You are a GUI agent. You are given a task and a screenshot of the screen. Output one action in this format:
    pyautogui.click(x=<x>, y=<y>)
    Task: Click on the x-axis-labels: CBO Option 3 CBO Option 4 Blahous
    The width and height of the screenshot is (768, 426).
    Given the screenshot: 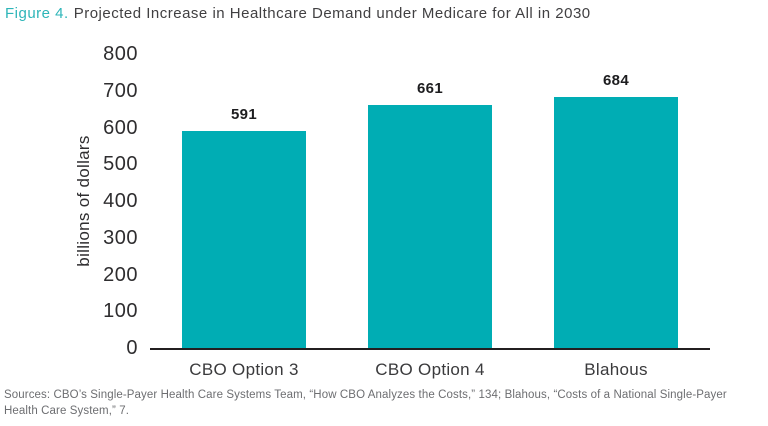 What is the action you would take?
    pyautogui.click(x=430, y=371)
    